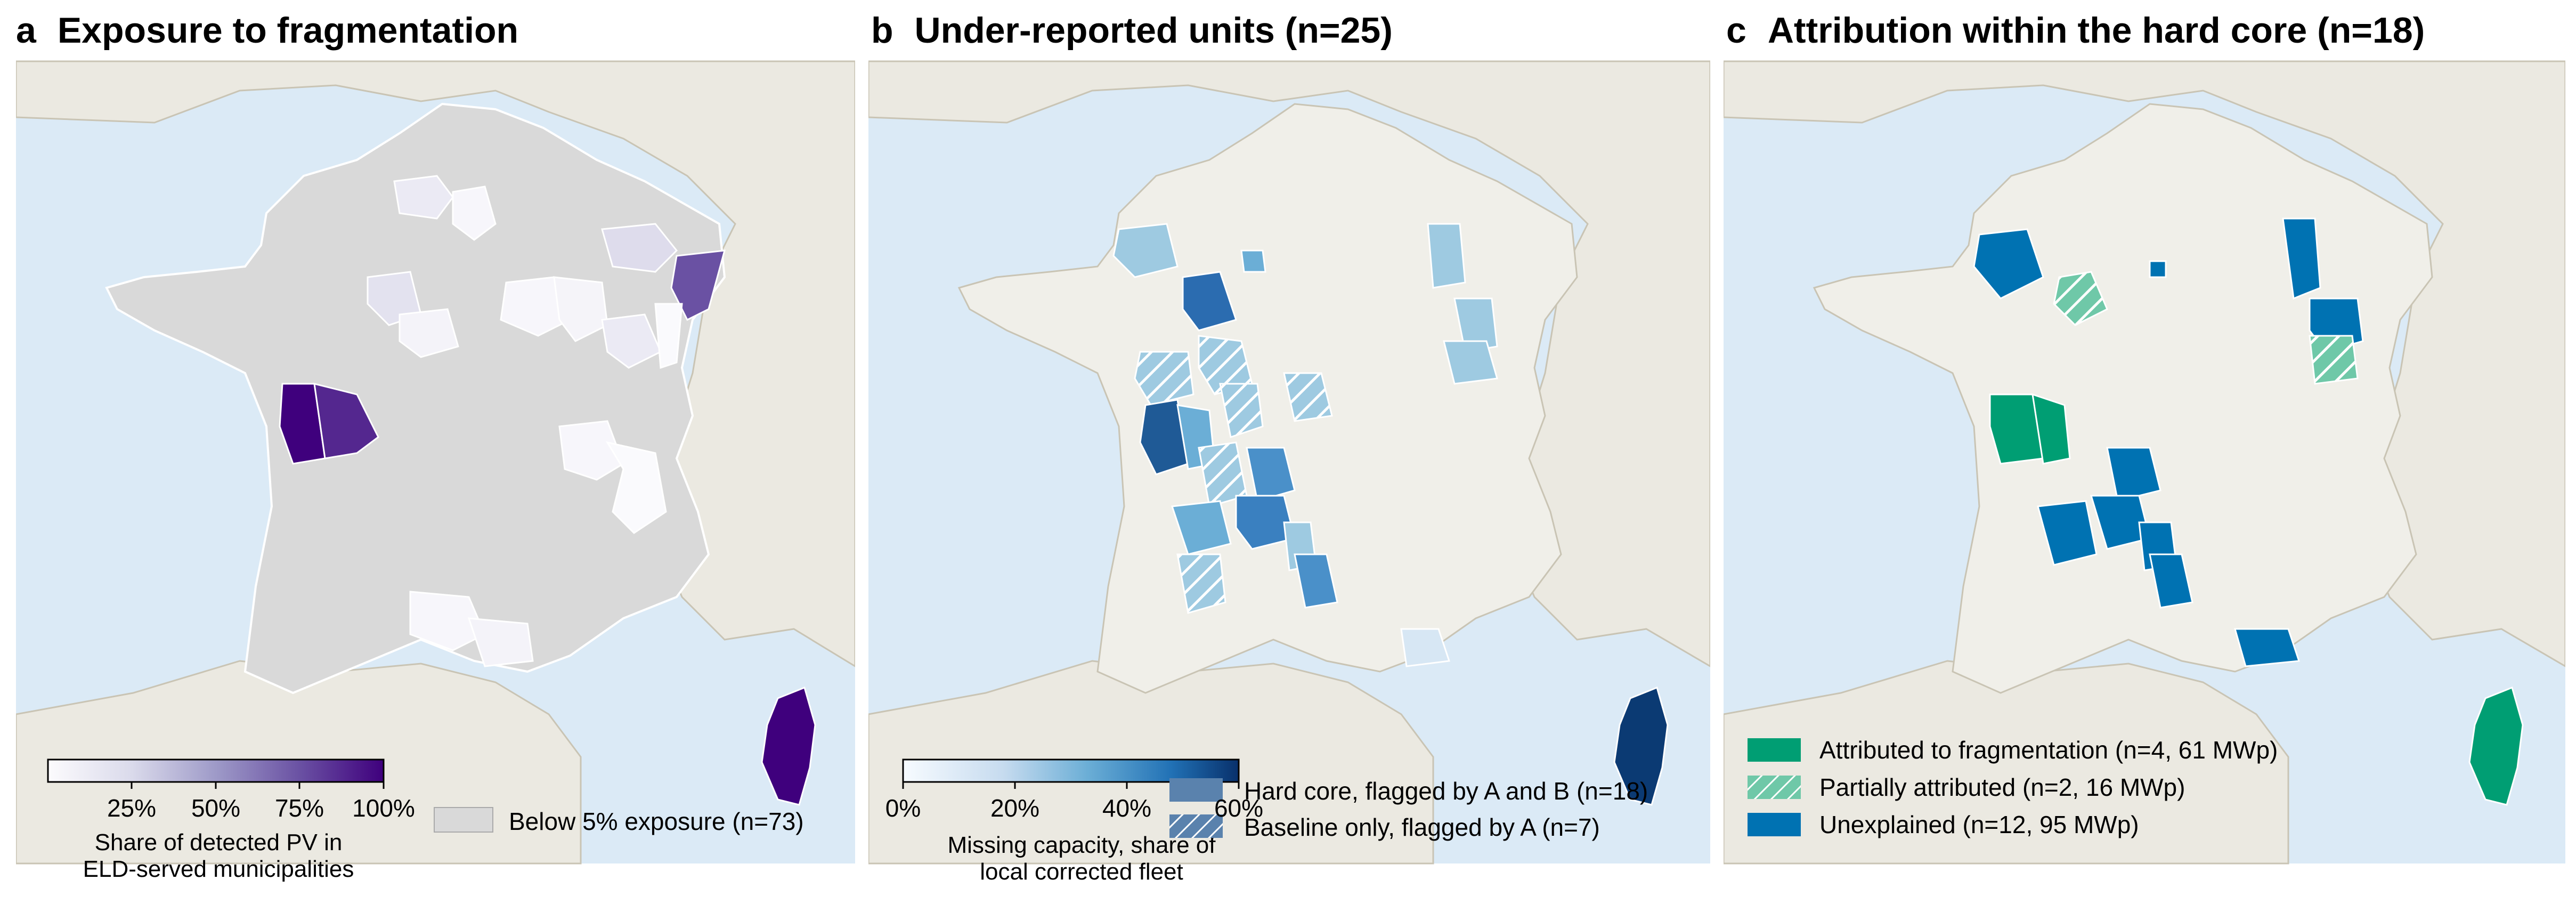  What do you see at coordinates (1774, 750) in the screenshot?
I see `legend-swatch-attributed` at bounding box center [1774, 750].